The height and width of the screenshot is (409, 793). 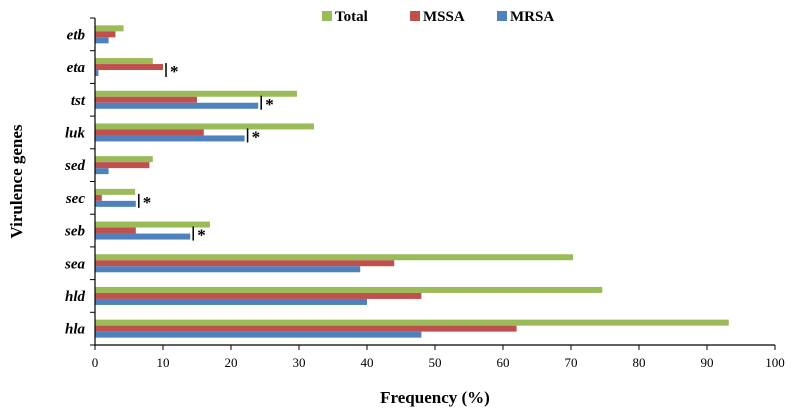 What do you see at coordinates (503, 362) in the screenshot?
I see `x-tick-label: 60` at bounding box center [503, 362].